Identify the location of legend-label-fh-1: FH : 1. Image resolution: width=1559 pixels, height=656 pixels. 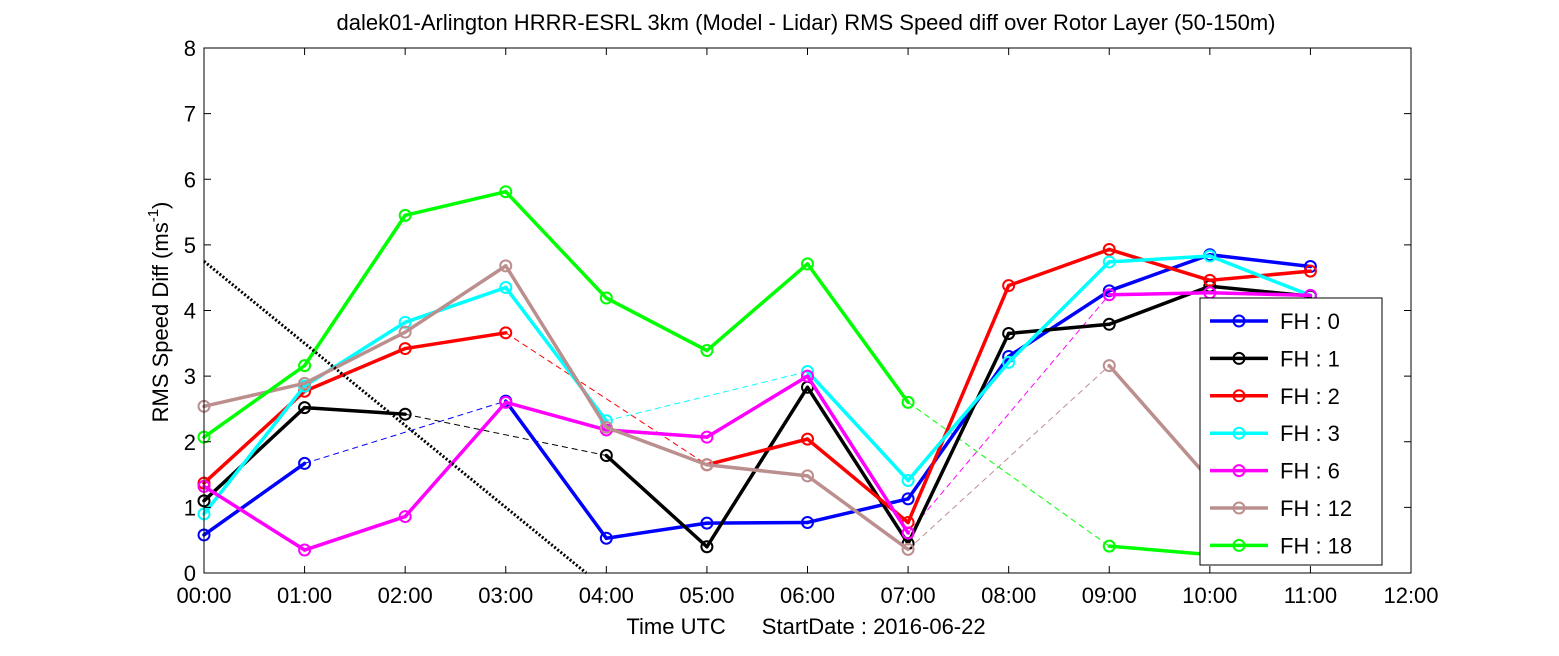
(1310, 358).